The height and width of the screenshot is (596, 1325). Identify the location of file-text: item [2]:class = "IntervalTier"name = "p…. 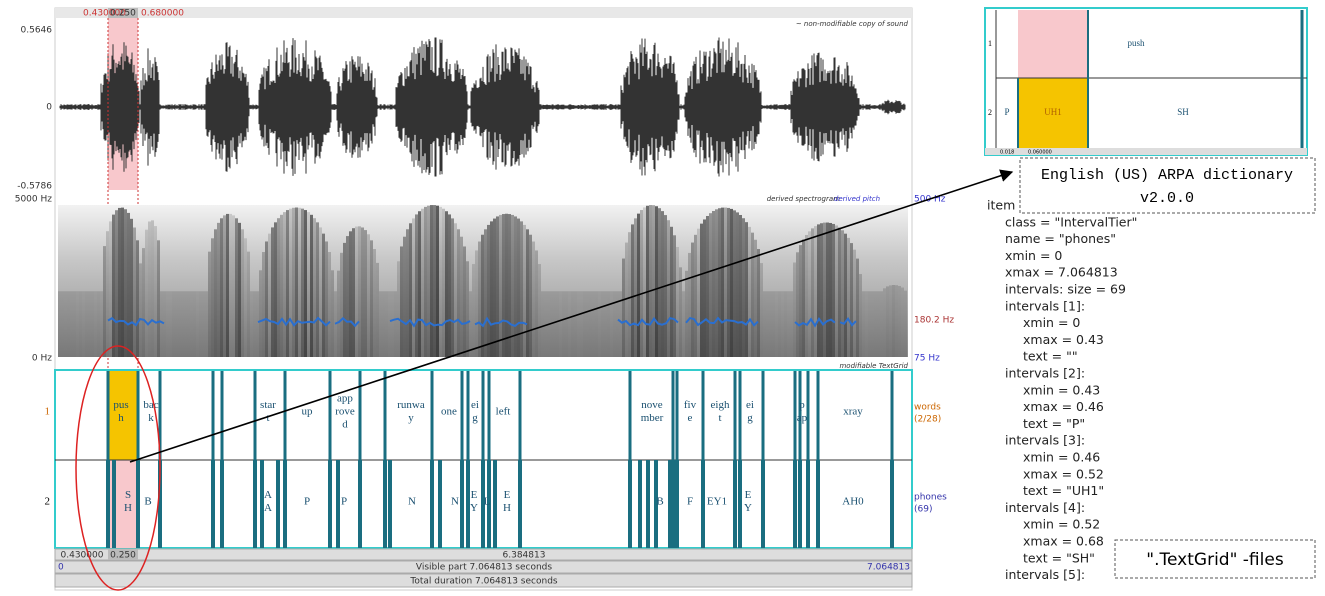
(1062, 390).